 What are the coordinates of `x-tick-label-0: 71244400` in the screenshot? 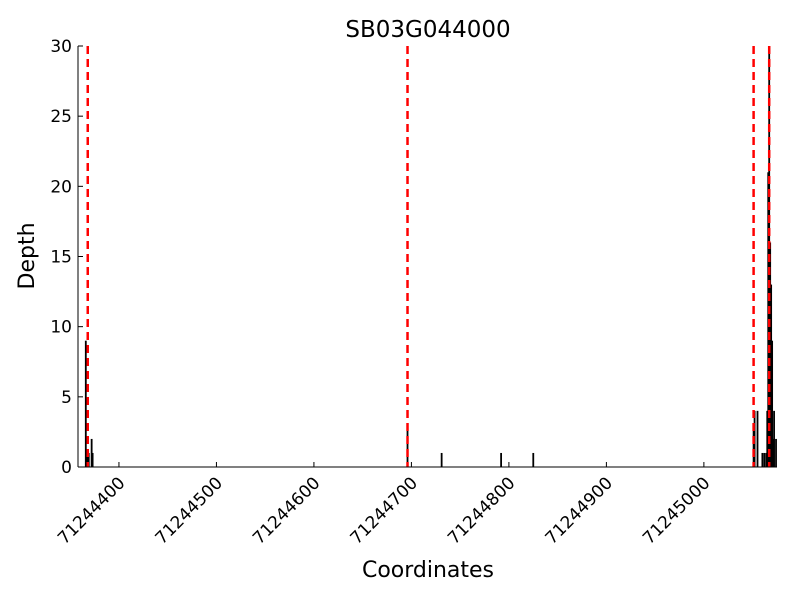 It's located at (91, 510).